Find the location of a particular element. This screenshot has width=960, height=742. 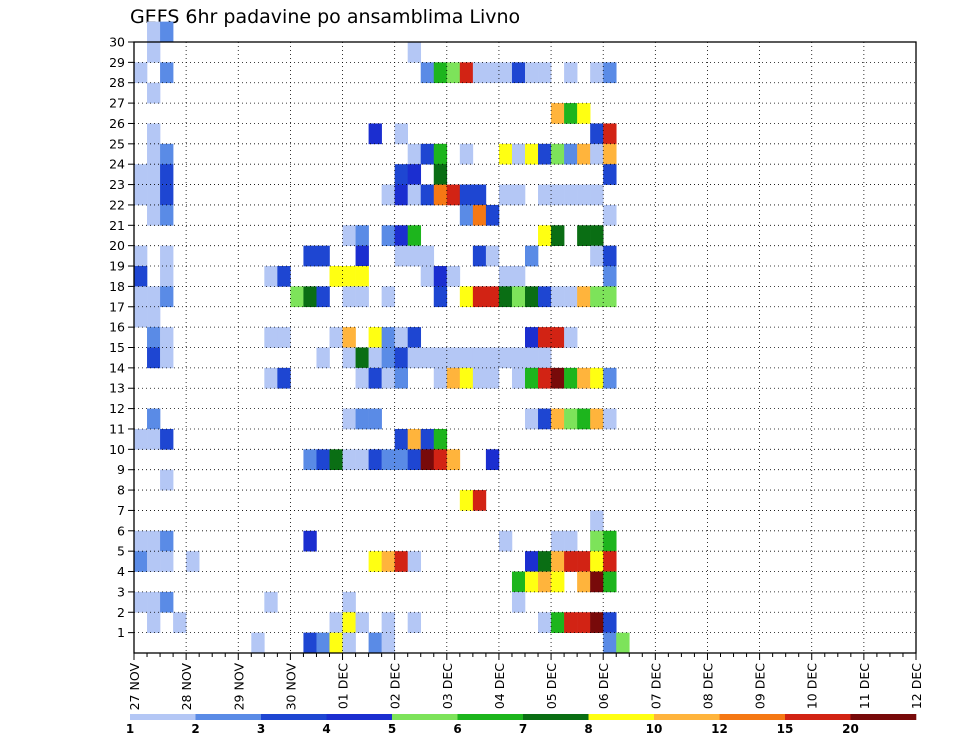

y-tick-label: 2 is located at coordinates (121, 612).